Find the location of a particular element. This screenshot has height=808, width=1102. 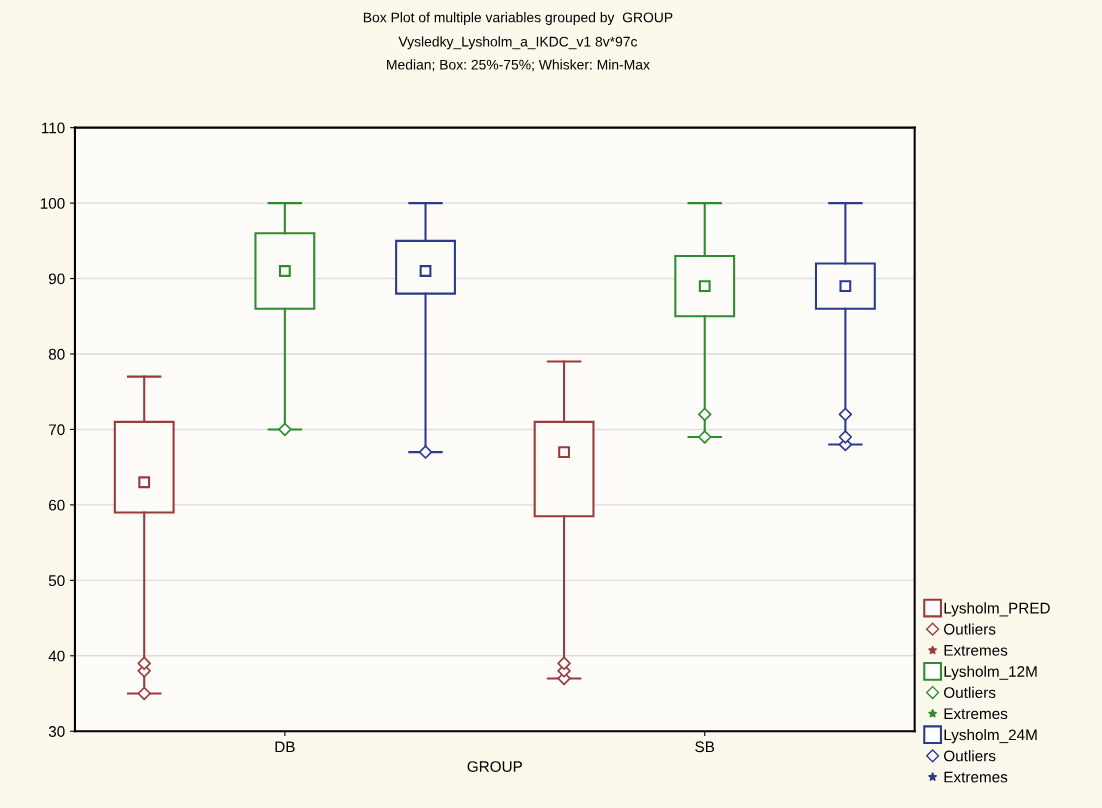

x-axis-title: GROUP is located at coordinates (494, 766).